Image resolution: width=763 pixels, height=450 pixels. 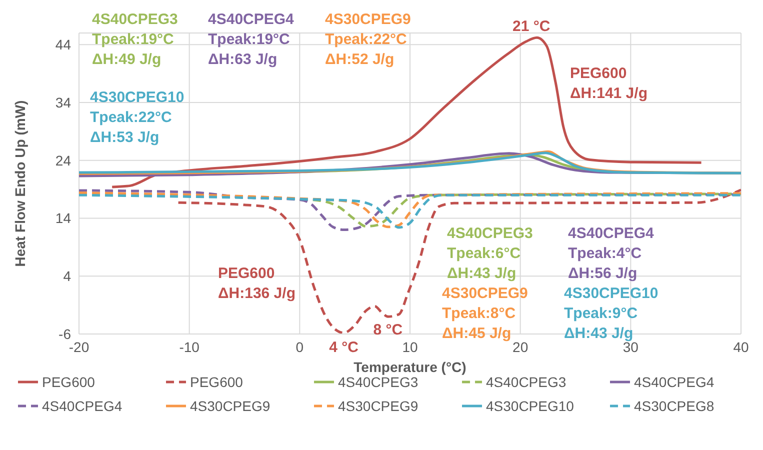 What do you see at coordinates (63, 44) in the screenshot?
I see `y-tick-label: 44` at bounding box center [63, 44].